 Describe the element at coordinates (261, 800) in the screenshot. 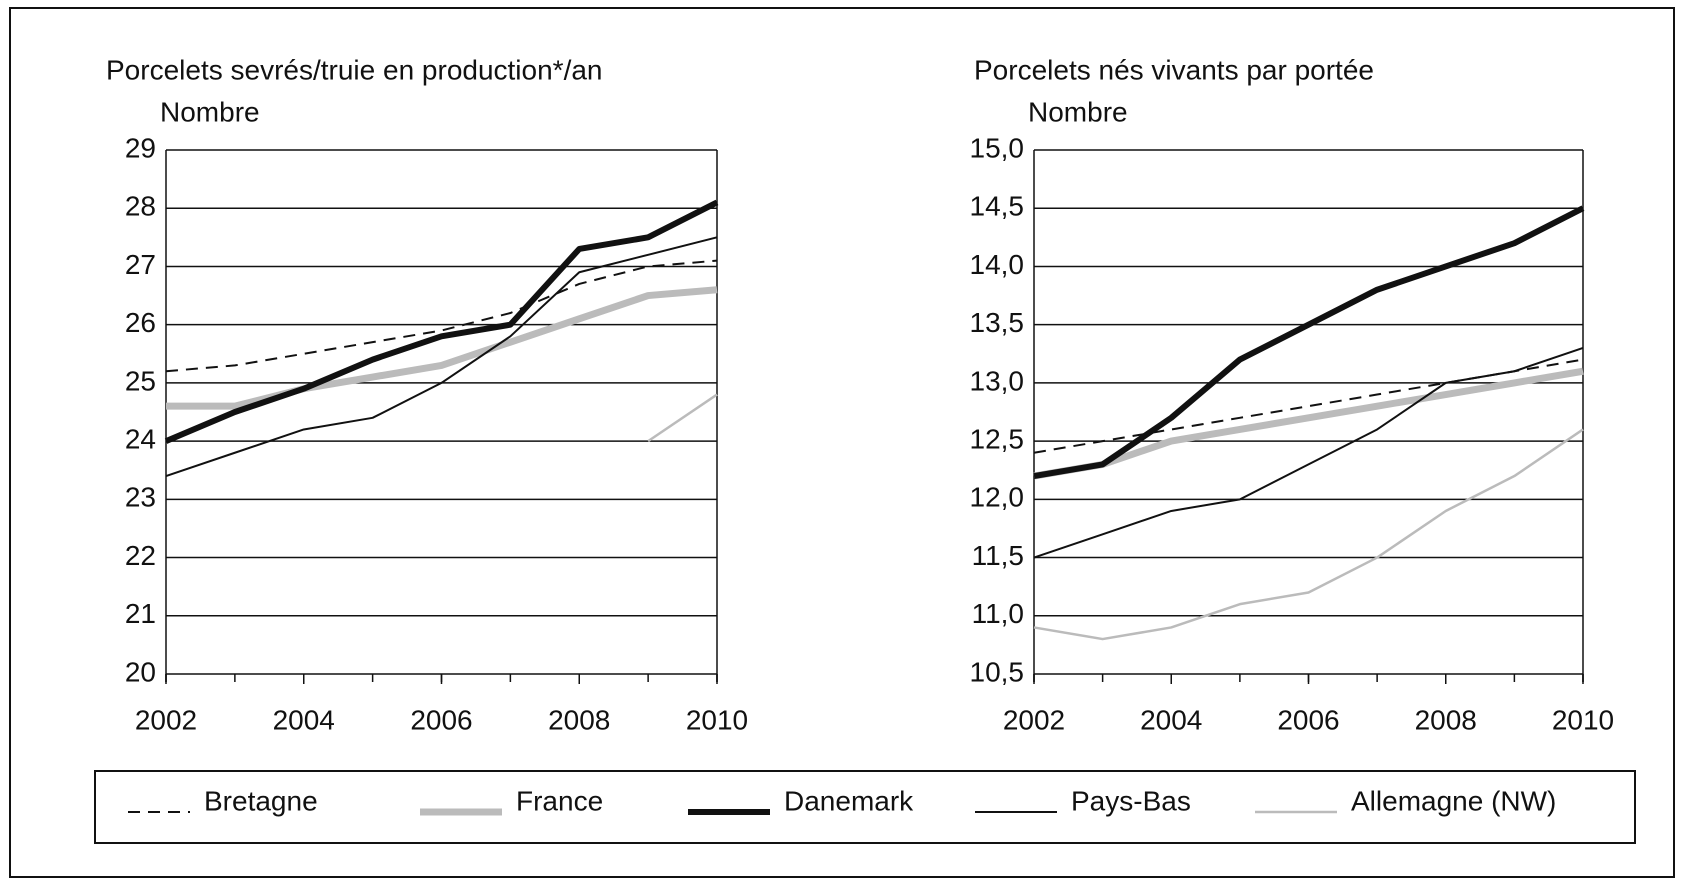

I see `legend-label: Bretagne` at that location.